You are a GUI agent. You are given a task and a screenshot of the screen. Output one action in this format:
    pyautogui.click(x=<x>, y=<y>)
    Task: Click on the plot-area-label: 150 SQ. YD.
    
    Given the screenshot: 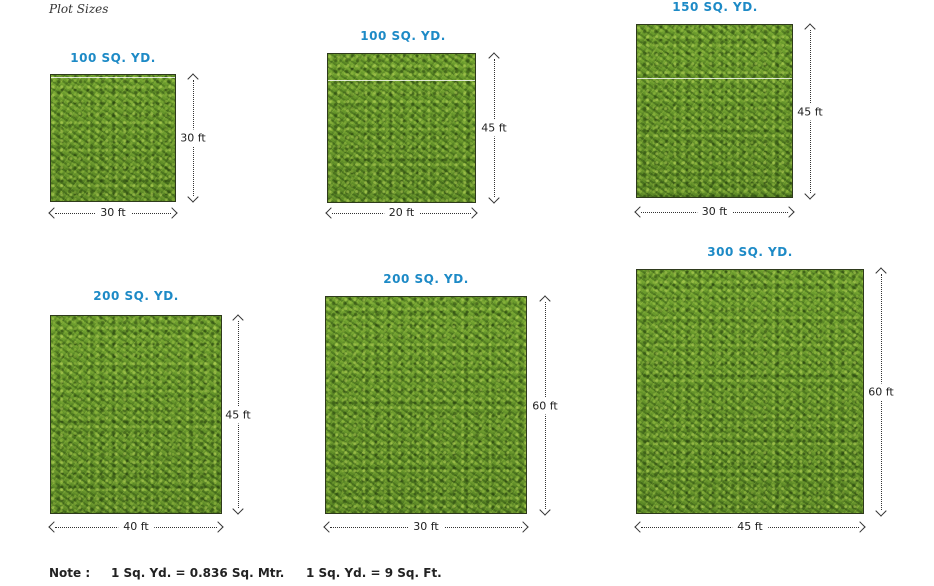 What is the action you would take?
    pyautogui.click(x=715, y=7)
    